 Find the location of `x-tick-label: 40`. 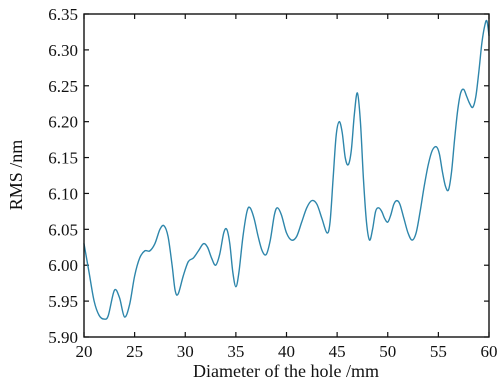

x-tick-label: 40 is located at coordinates (286, 351).